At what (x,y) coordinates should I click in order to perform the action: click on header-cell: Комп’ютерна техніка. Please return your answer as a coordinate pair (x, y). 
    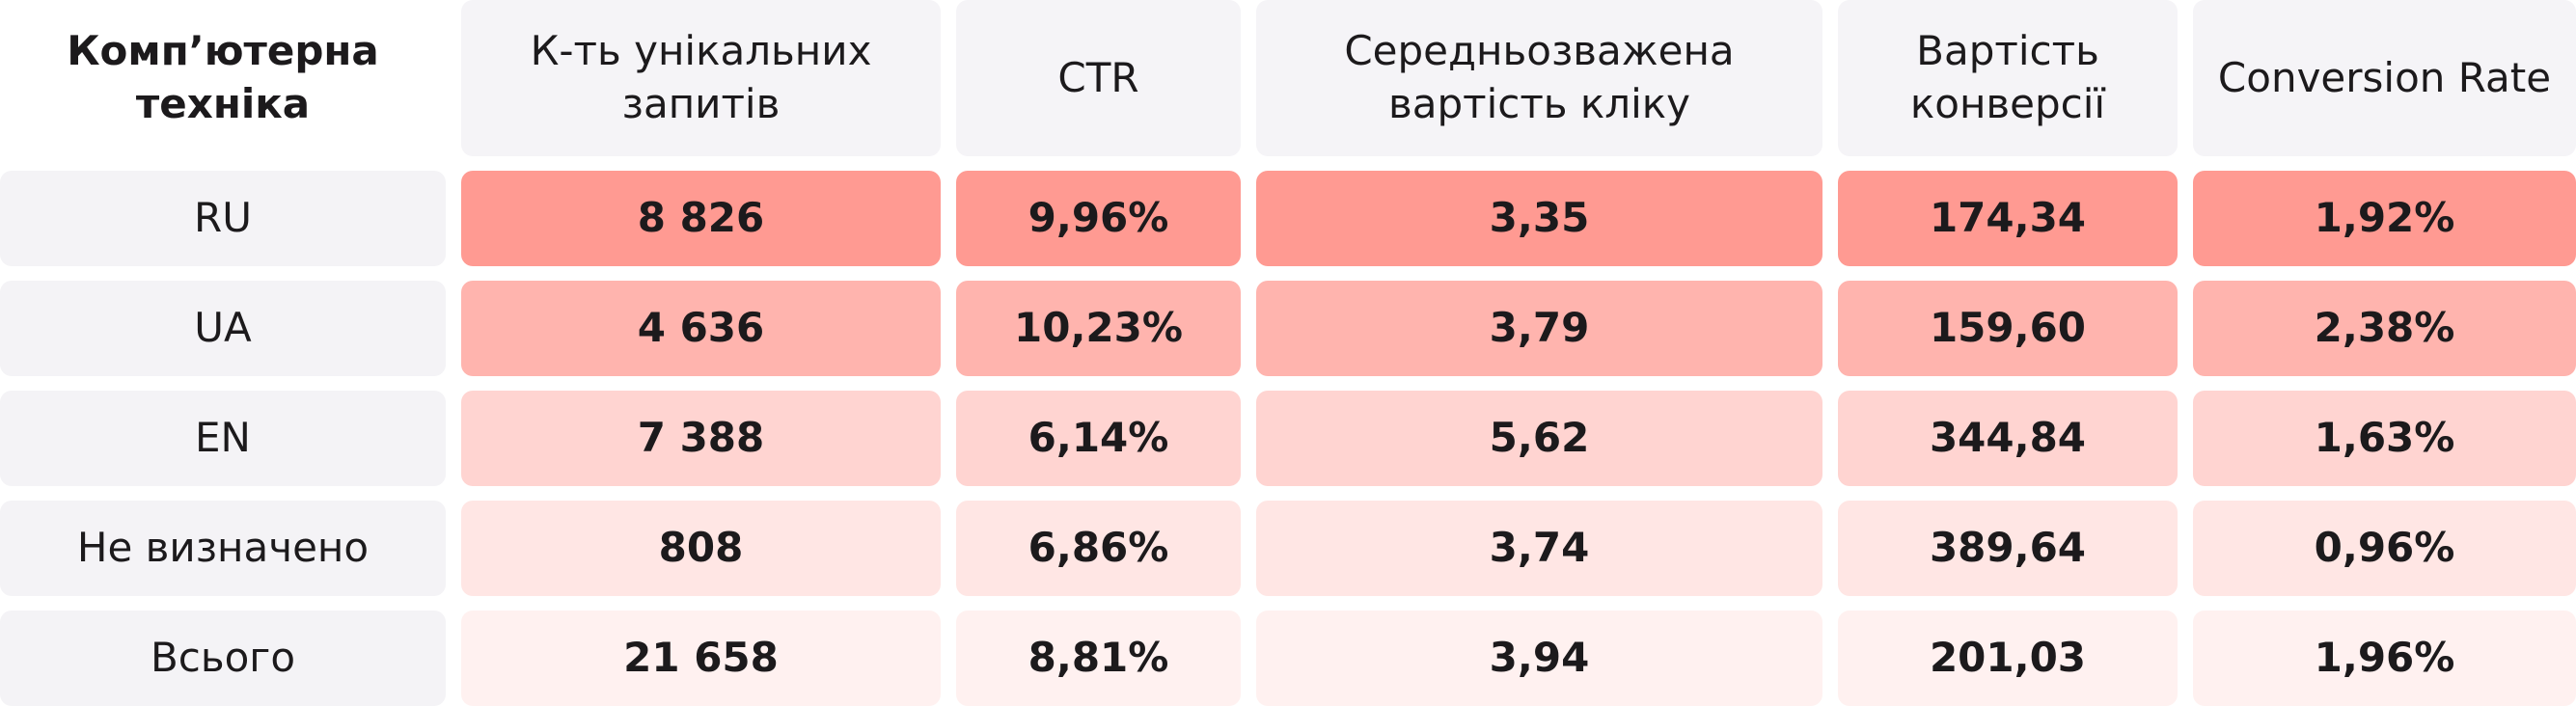
    Looking at the image, I should click on (223, 77).